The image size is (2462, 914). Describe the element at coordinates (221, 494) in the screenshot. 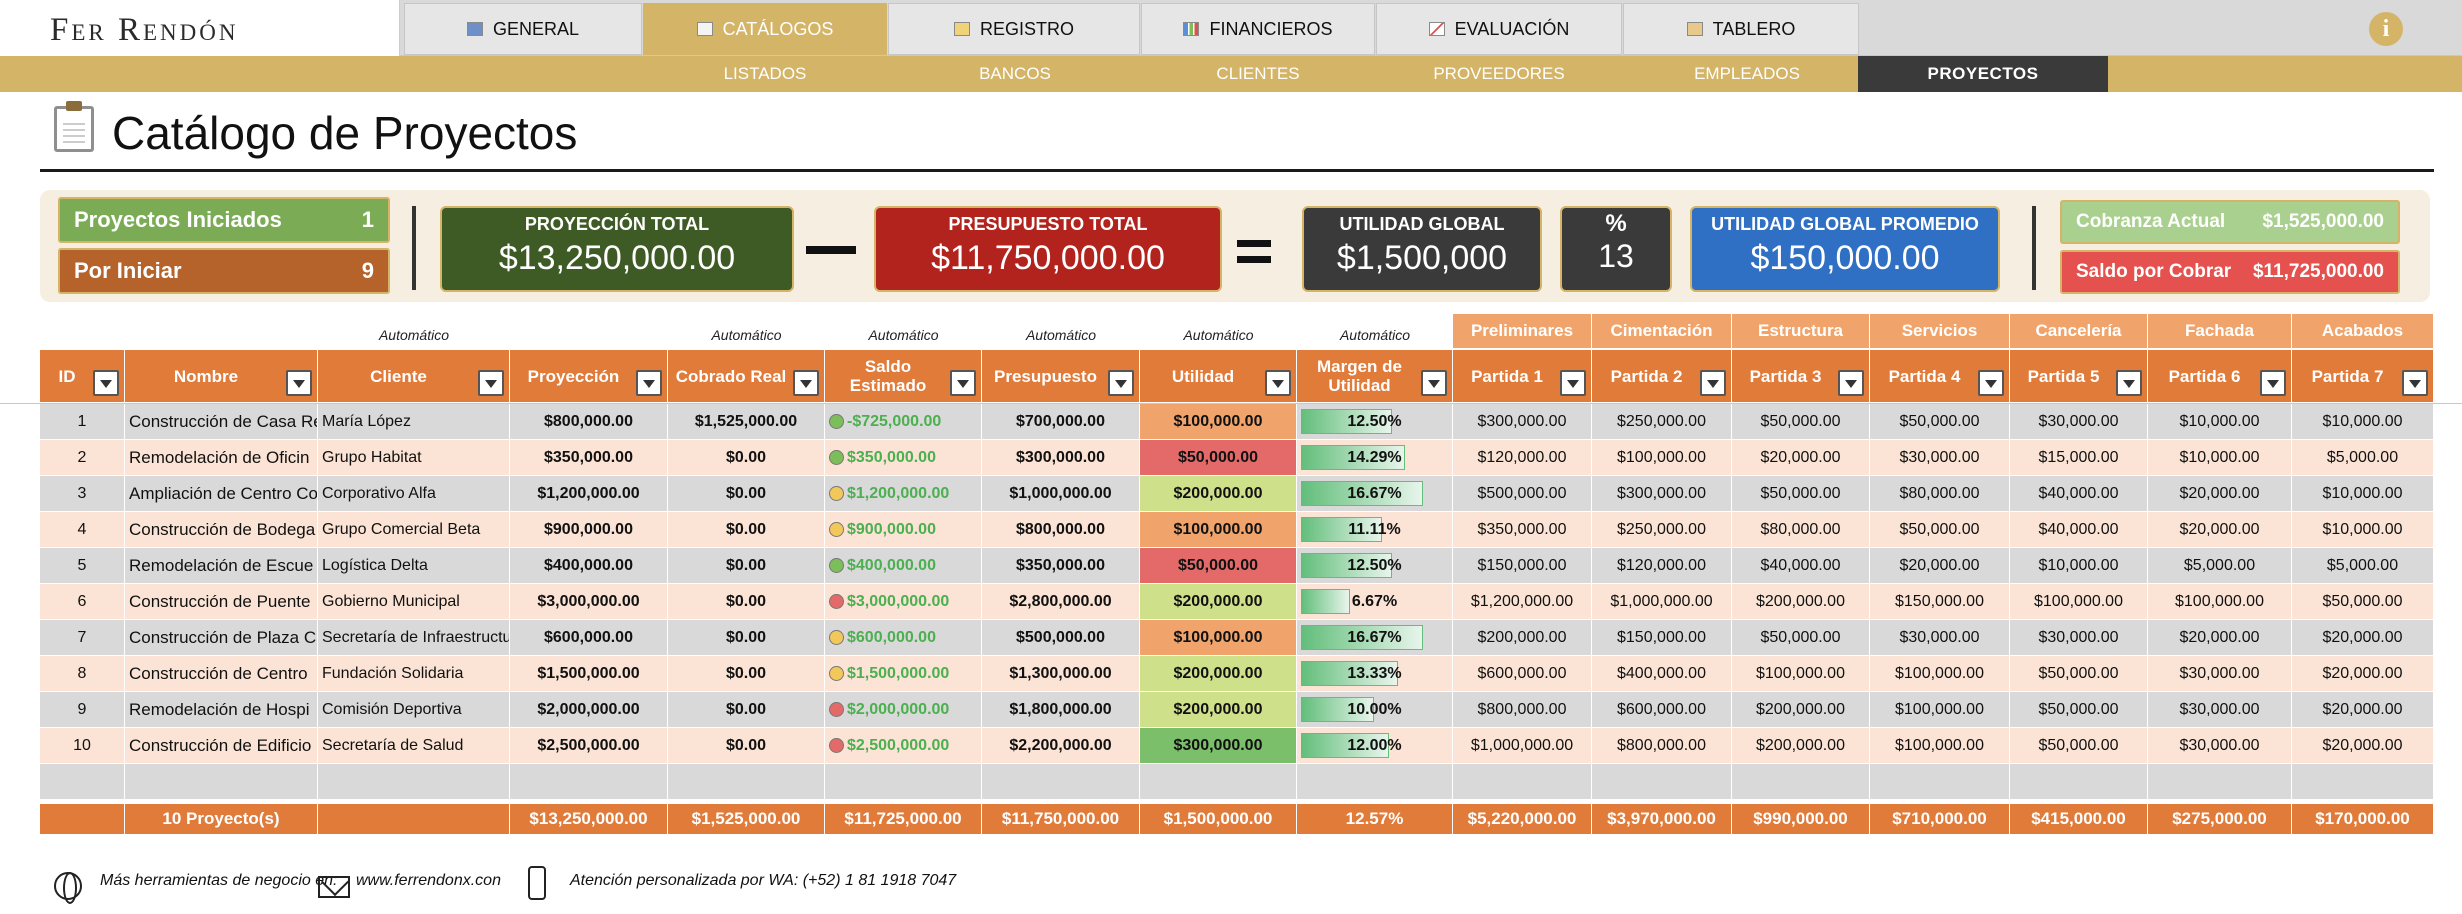

I see `cell-nombre: Ampliación de Centro Co` at that location.